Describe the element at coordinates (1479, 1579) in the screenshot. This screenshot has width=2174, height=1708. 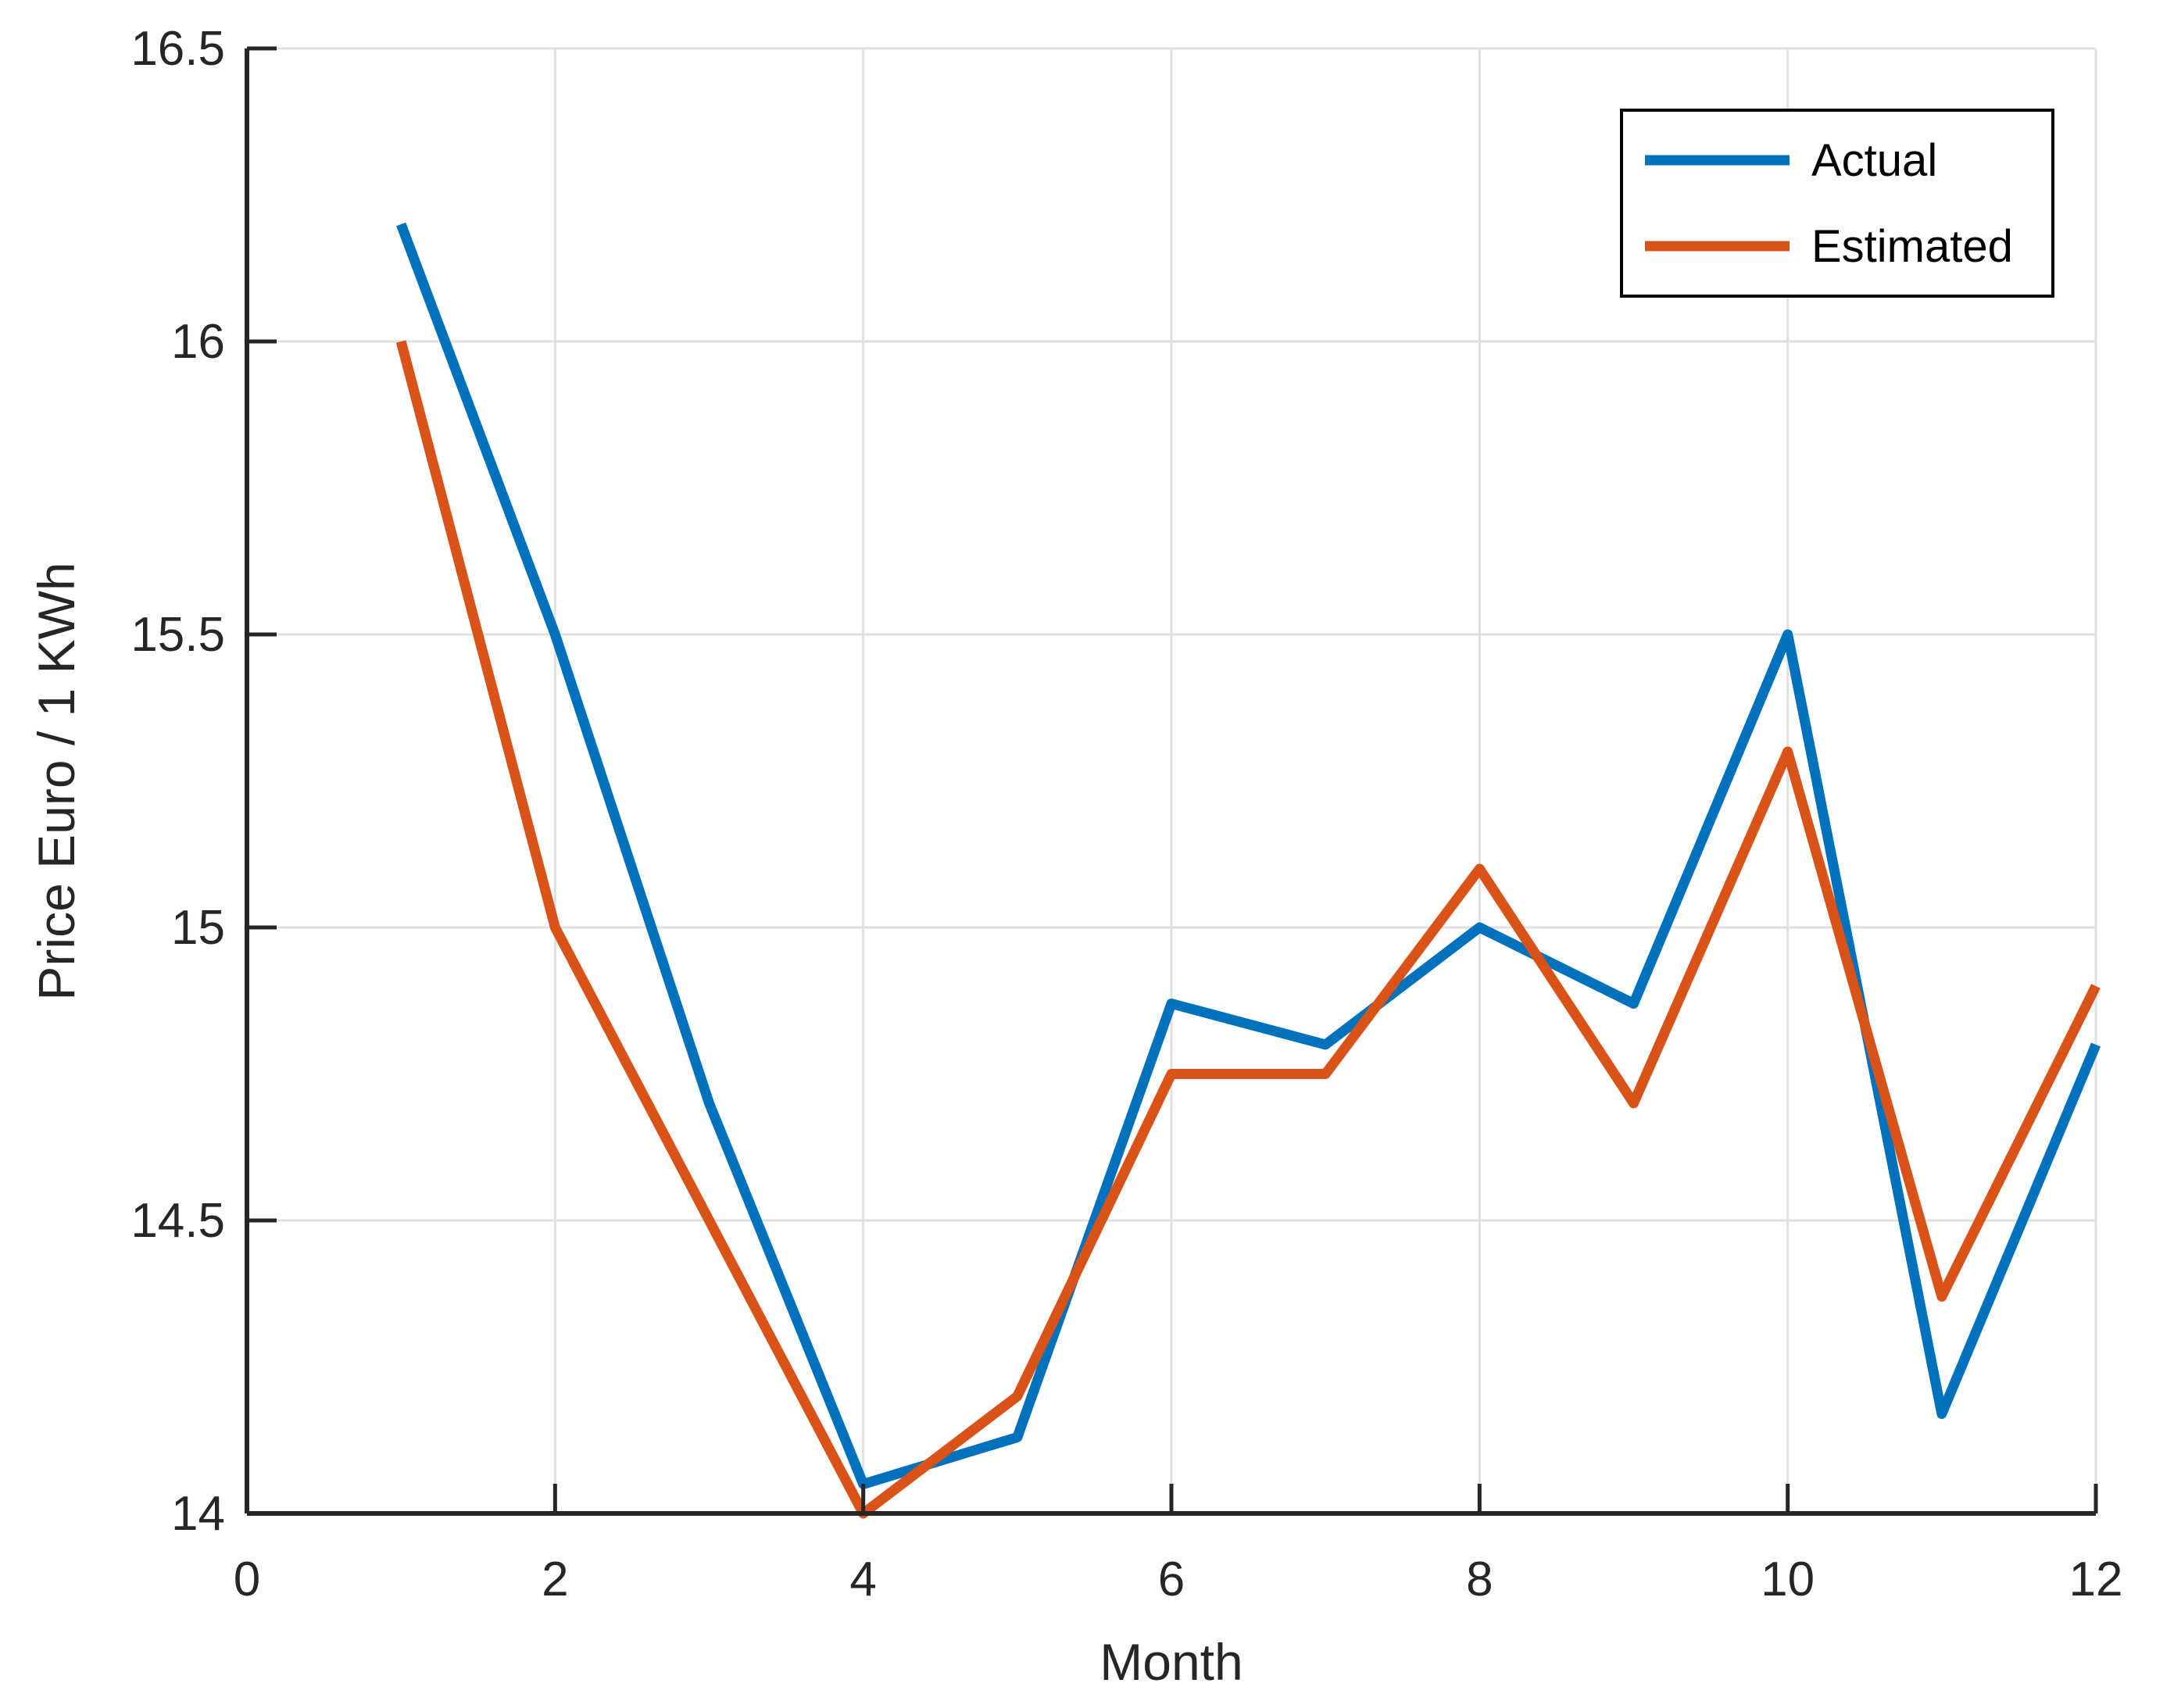
I see `x-tick-label: 8` at that location.